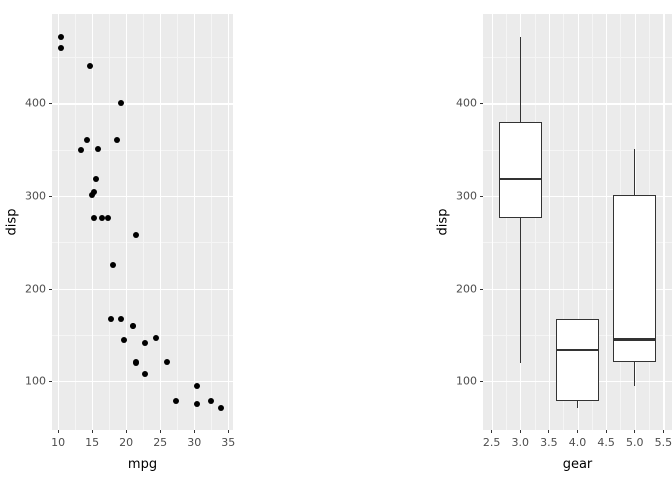 The image size is (672, 480). Describe the element at coordinates (577, 442) in the screenshot. I see `x-axis-tick-label: 4.0` at that location.